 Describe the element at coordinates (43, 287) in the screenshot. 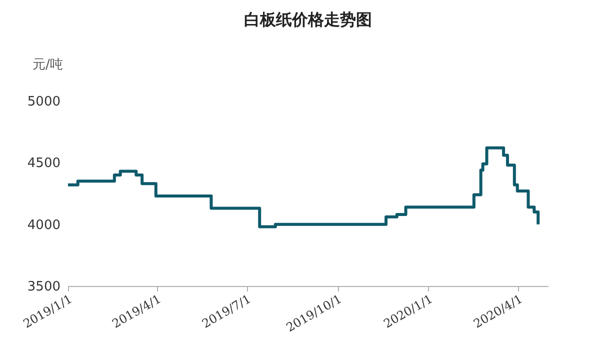

I see `y-tick-label: 3500` at that location.